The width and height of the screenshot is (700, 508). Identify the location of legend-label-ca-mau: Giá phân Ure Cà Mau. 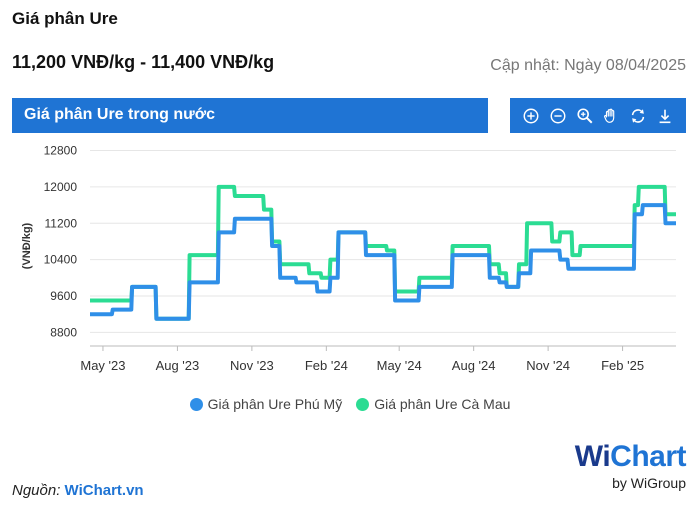
(442, 404).